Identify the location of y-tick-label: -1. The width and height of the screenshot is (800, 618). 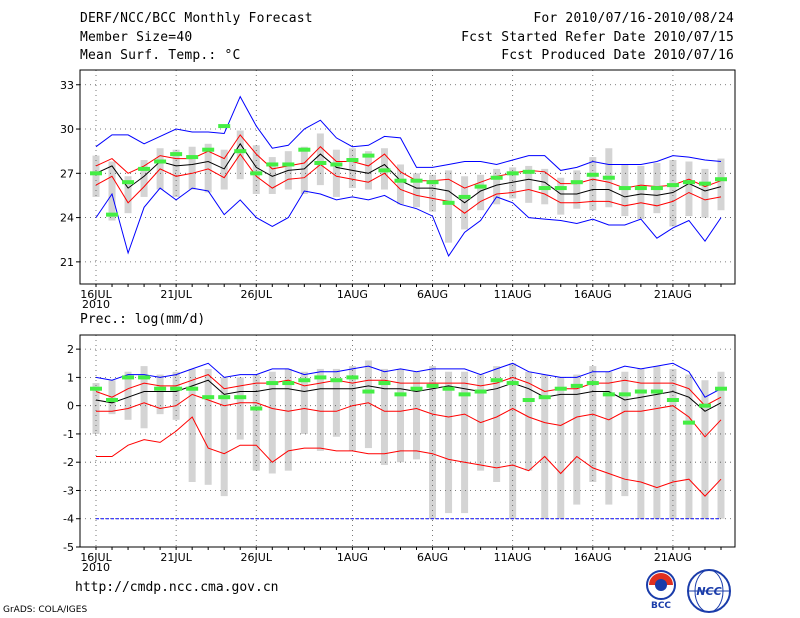
(68, 434).